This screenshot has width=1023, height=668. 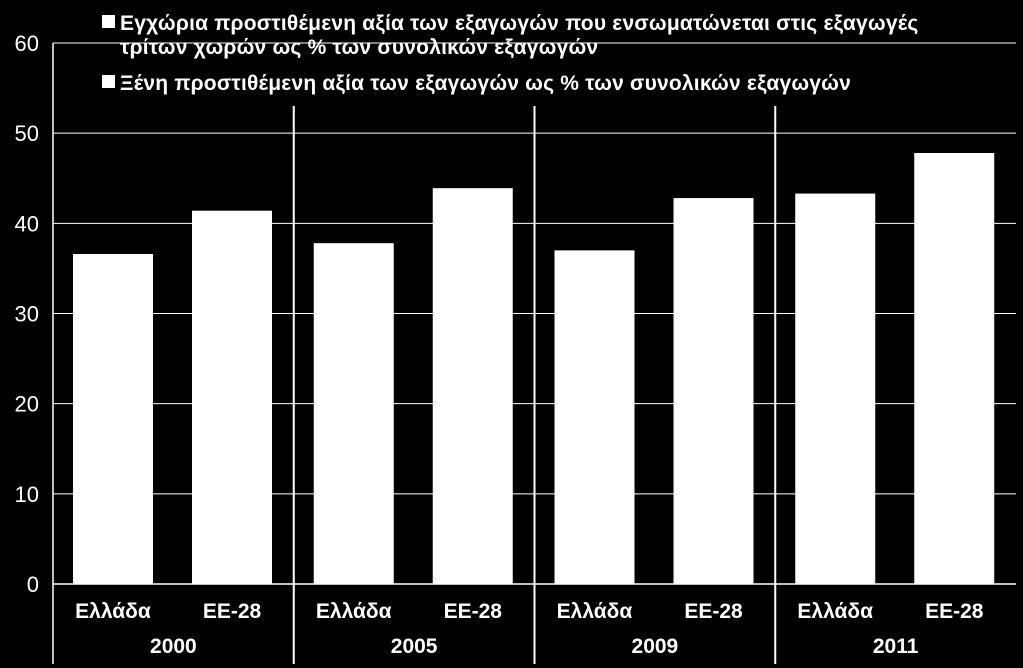 I want to click on y-tick-label-10: 10, so click(x=27, y=494).